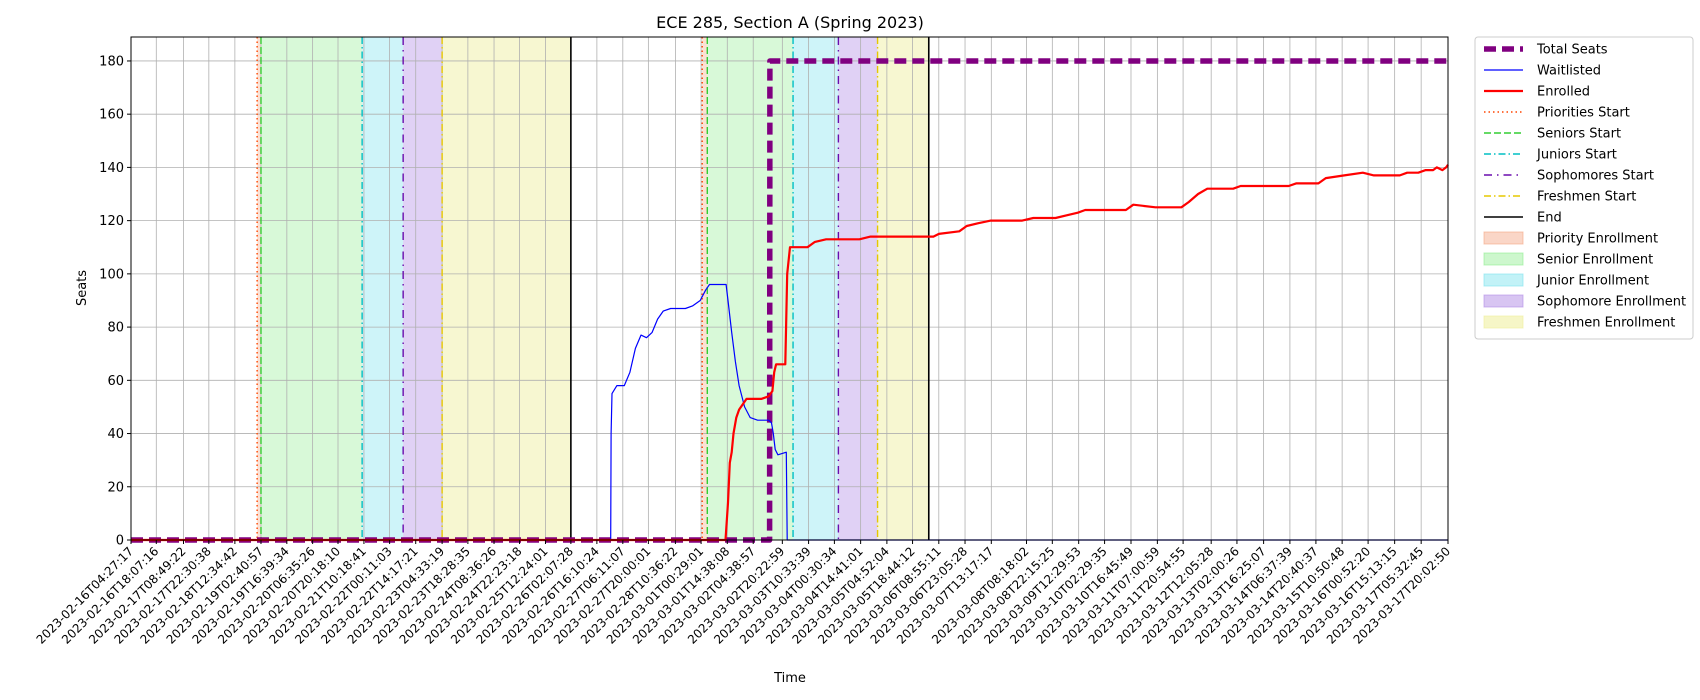 The width and height of the screenshot is (1700, 700). Describe the element at coordinates (790, 22) in the screenshot. I see `chart-title: ECE 285, Section A (Spring 2023)` at that location.